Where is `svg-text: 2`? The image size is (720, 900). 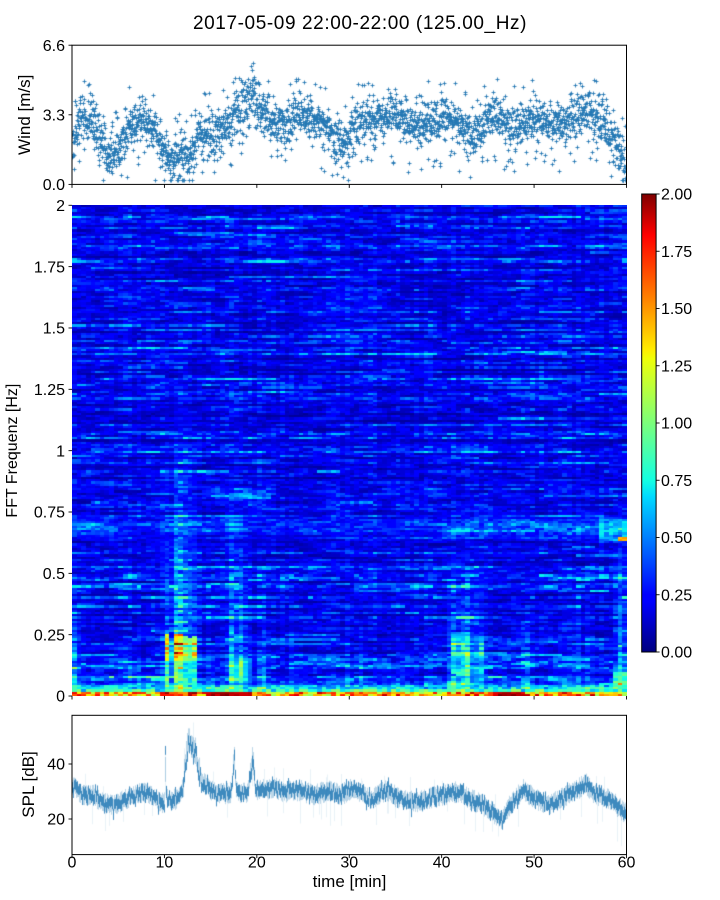
svg-text: 2 is located at coordinates (60, 206).